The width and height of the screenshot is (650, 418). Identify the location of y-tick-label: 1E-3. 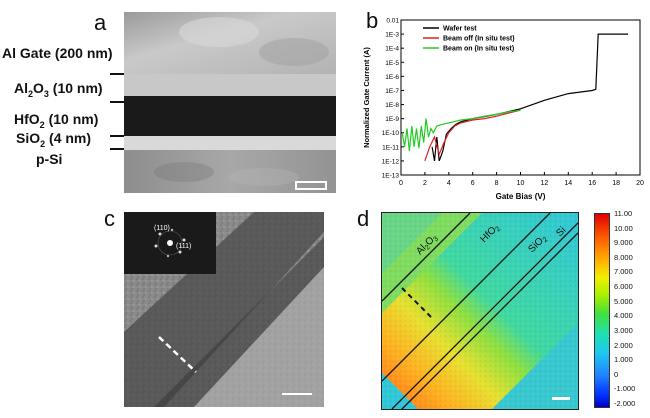
(392, 35).